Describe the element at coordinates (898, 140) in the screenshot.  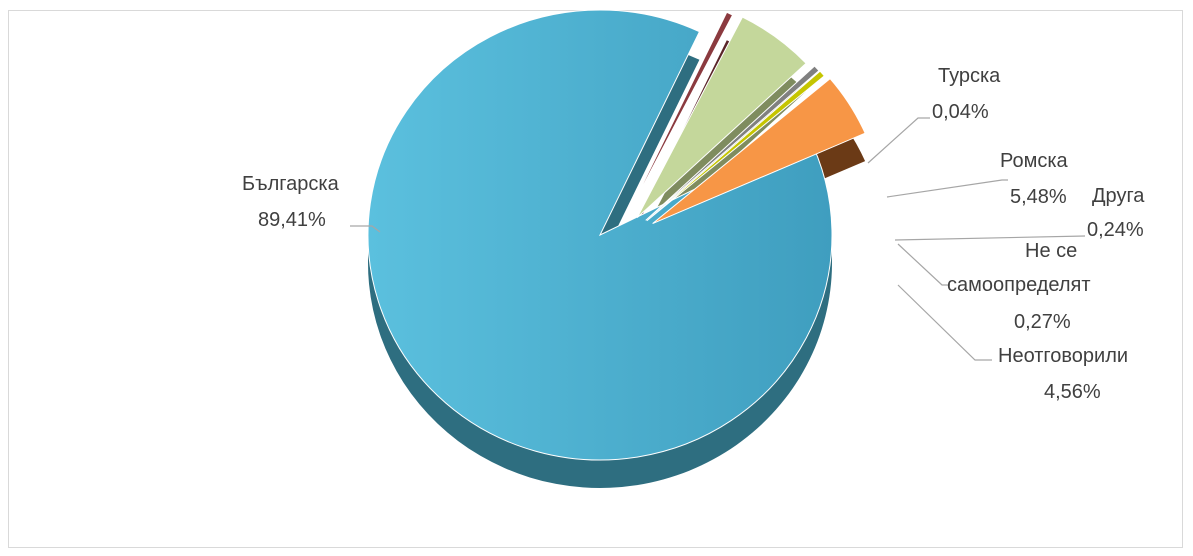
I see `leader-turkish` at that location.